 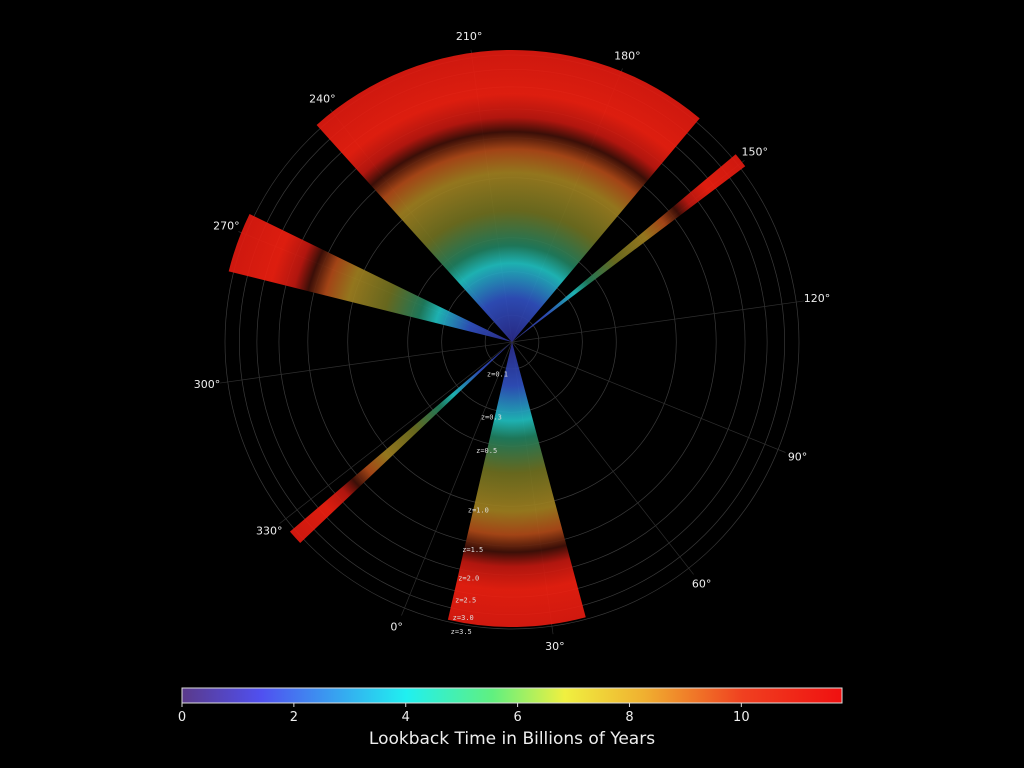 What do you see at coordinates (627, 55) in the screenshot?
I see `angle-tick-label: 180°` at bounding box center [627, 55].